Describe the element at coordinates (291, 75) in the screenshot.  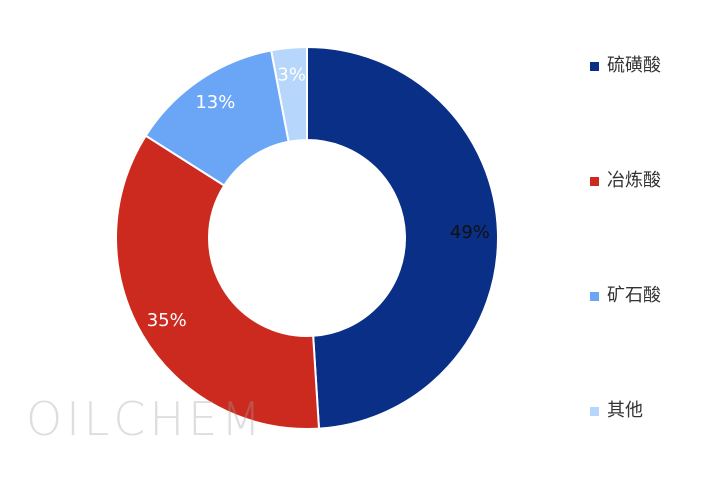
I see `data-label-other: 3%` at that location.